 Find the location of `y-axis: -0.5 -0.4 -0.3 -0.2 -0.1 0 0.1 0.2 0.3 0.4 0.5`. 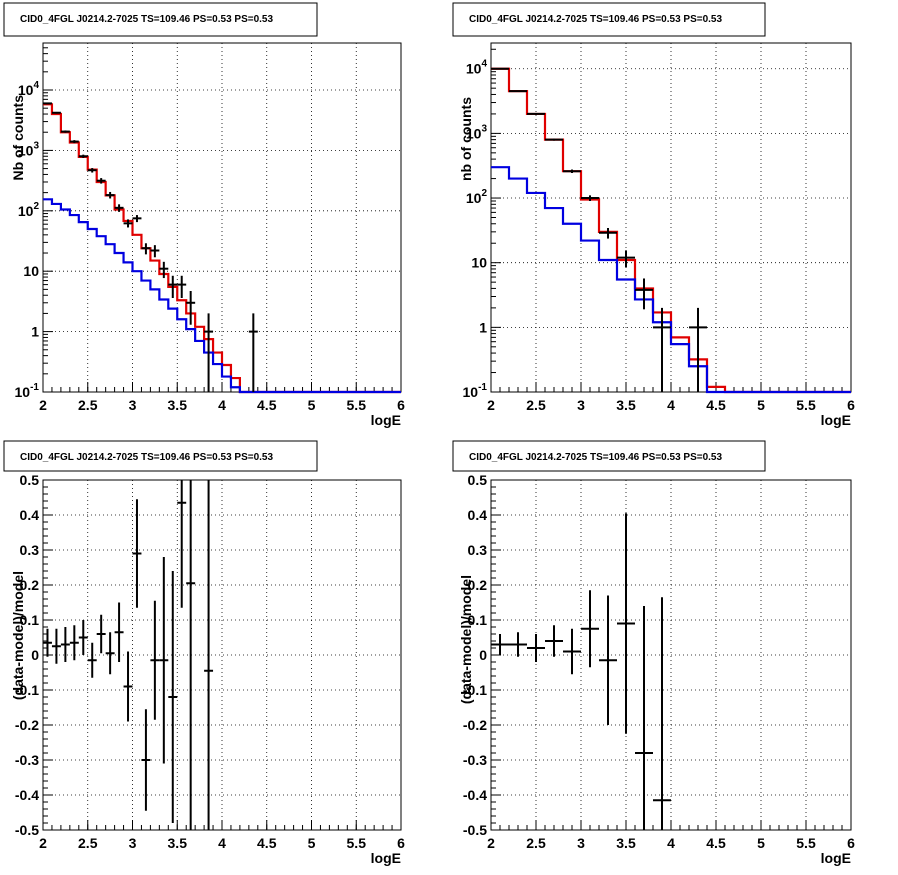

y-axis: -0.5 -0.4 -0.3 -0.2 -0.1 0 0.1 0.2 0.3 0.4 0.5 is located at coordinates (482, 655).